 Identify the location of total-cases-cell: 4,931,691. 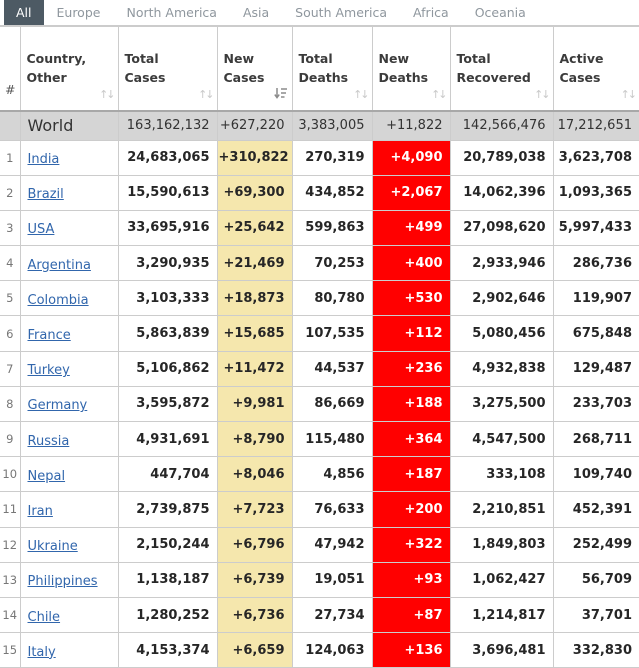
(167, 439).